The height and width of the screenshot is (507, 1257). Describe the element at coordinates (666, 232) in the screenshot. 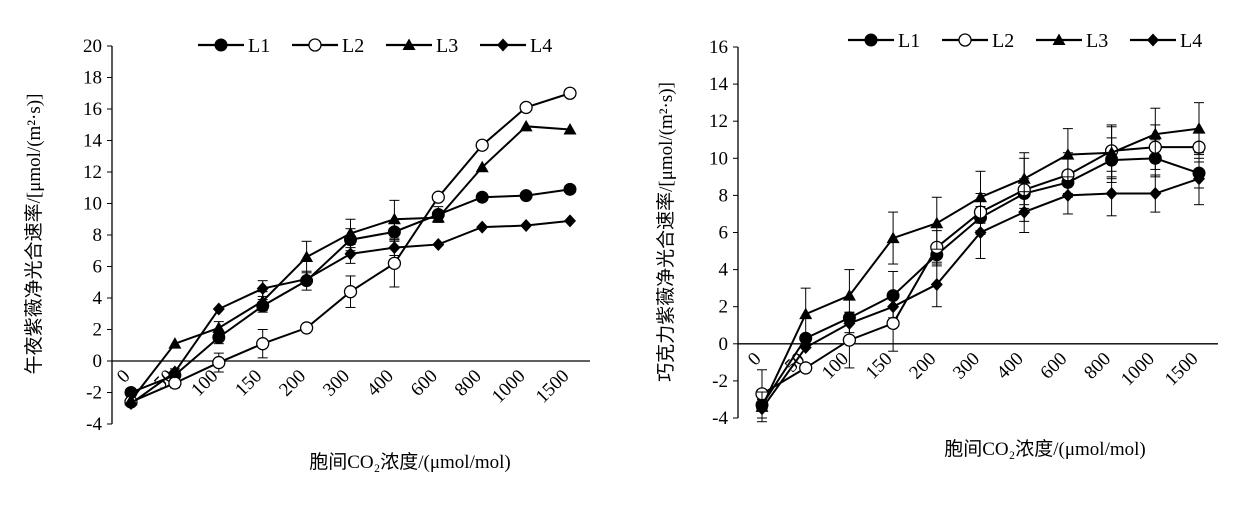

I see `y-axis-title: 巧克力紫薇净光合速率/[μmol/(m²·s)]` at that location.